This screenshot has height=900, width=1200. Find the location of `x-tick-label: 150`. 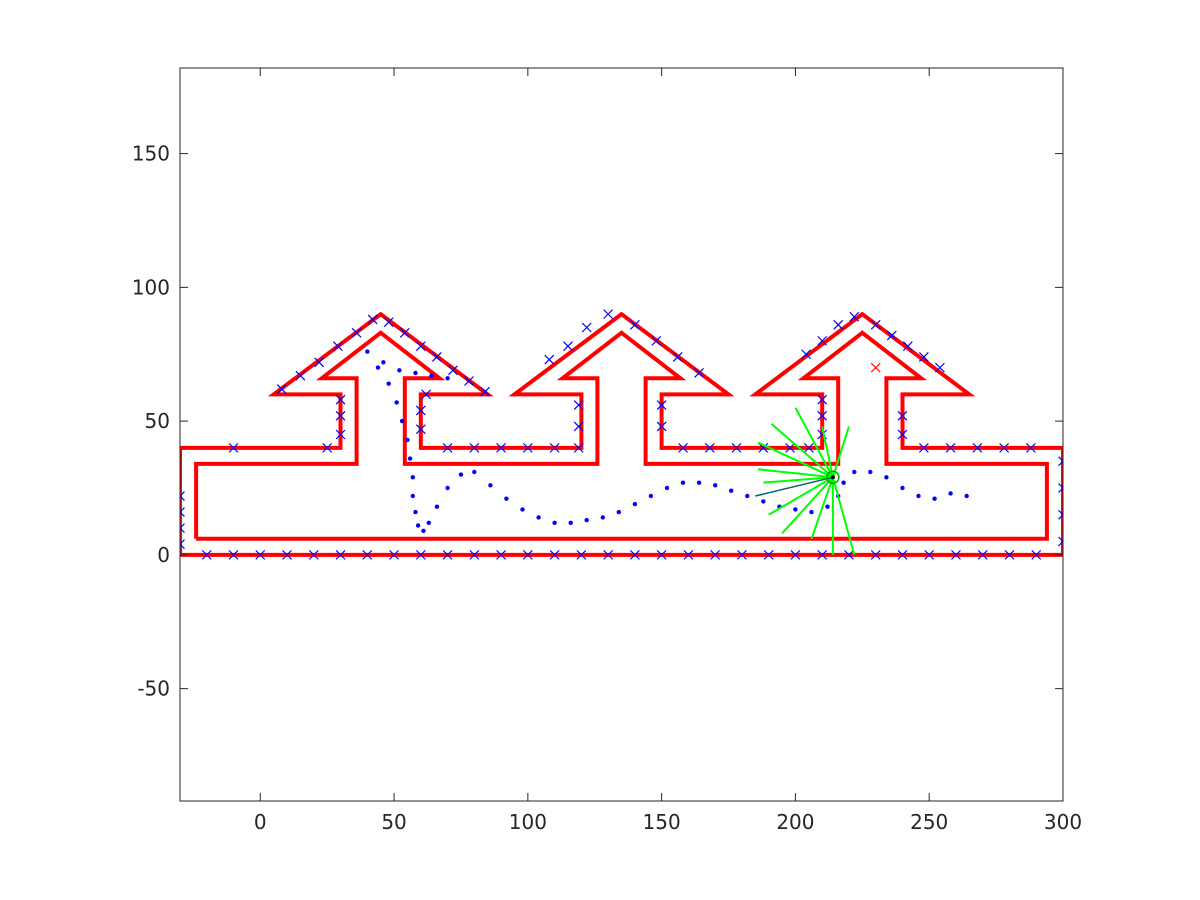

x-tick-label: 150 is located at coordinates (662, 822).